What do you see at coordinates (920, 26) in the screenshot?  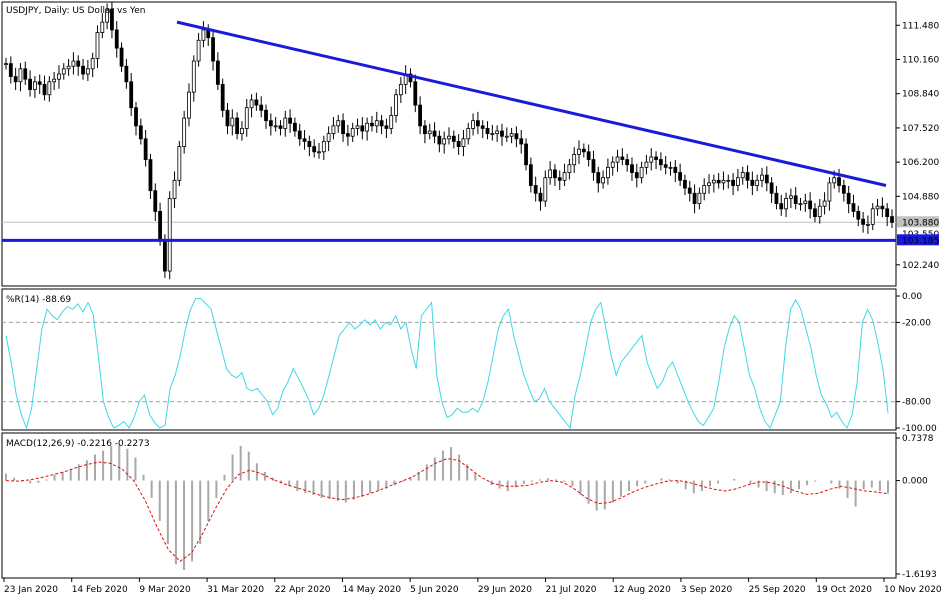 I see `price-tick-label: 111.480` at bounding box center [920, 26].